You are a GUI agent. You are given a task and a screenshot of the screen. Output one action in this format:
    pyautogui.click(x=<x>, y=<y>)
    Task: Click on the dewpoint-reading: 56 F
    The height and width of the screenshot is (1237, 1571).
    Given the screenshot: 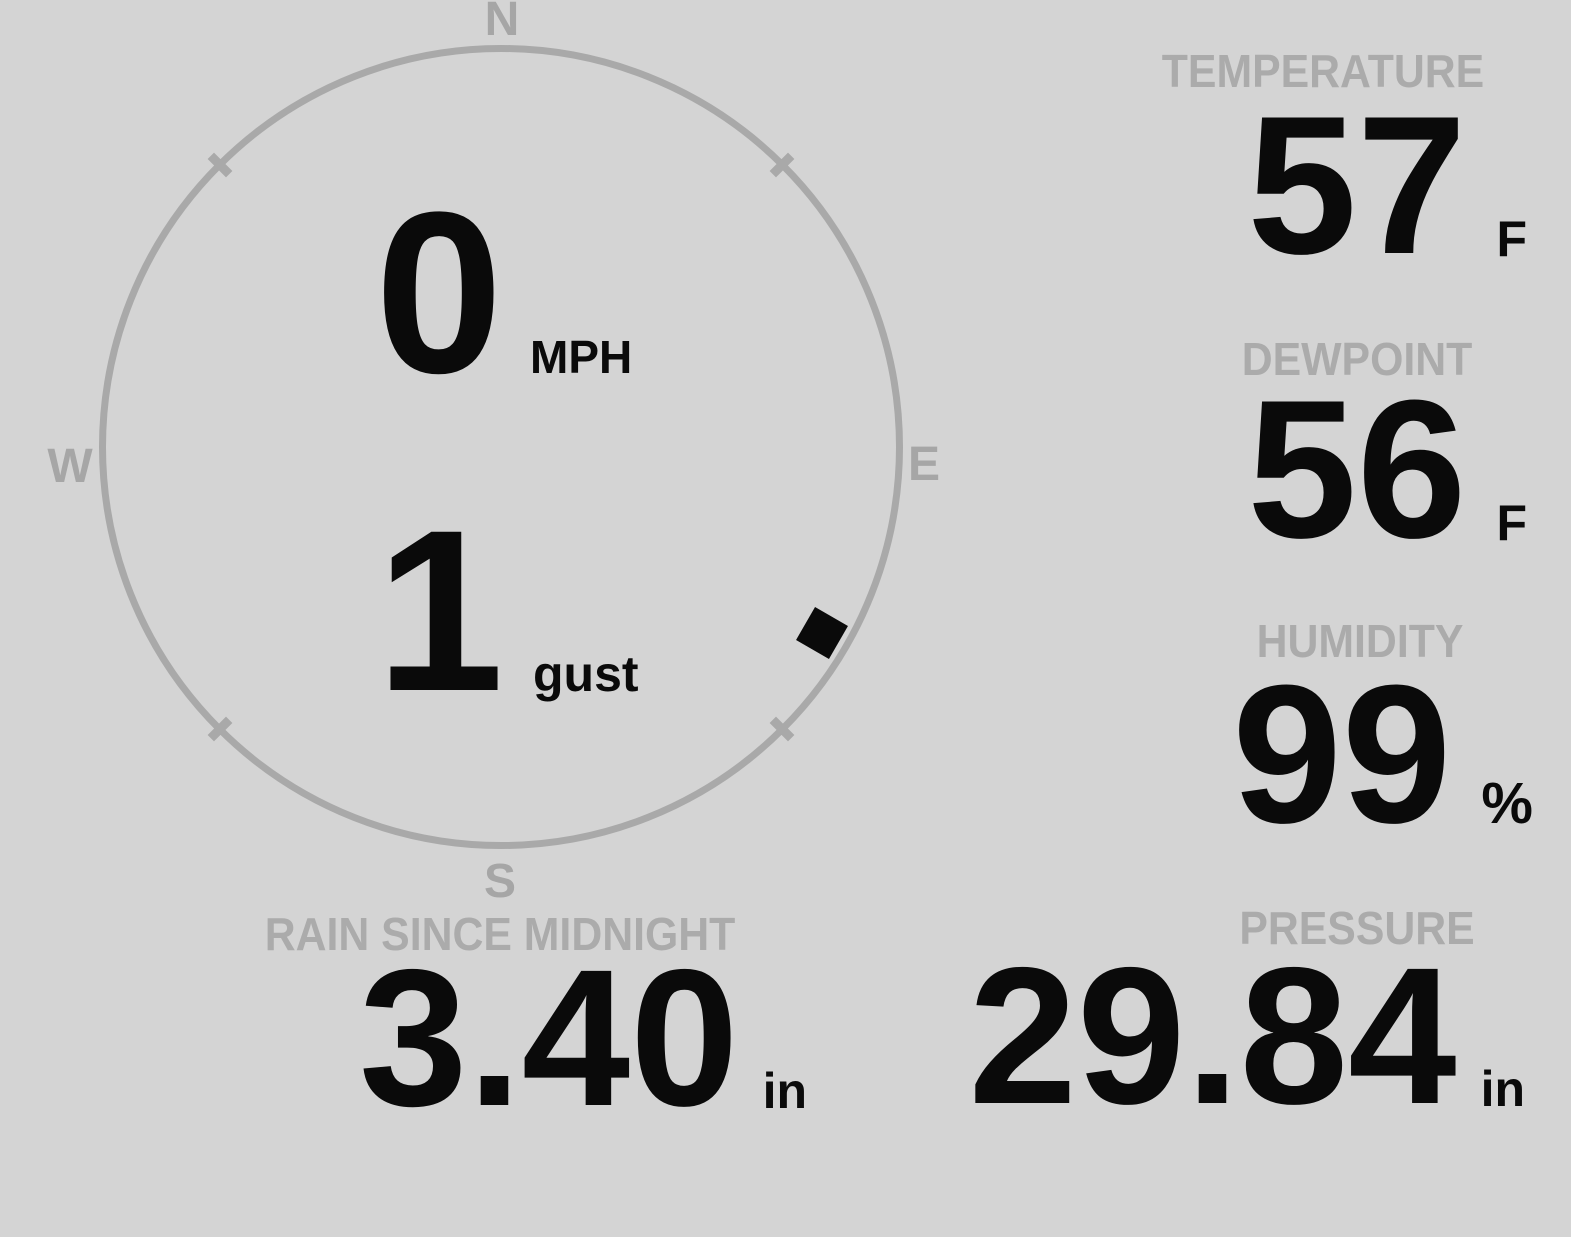 What is the action you would take?
    pyautogui.click(x=1387, y=469)
    